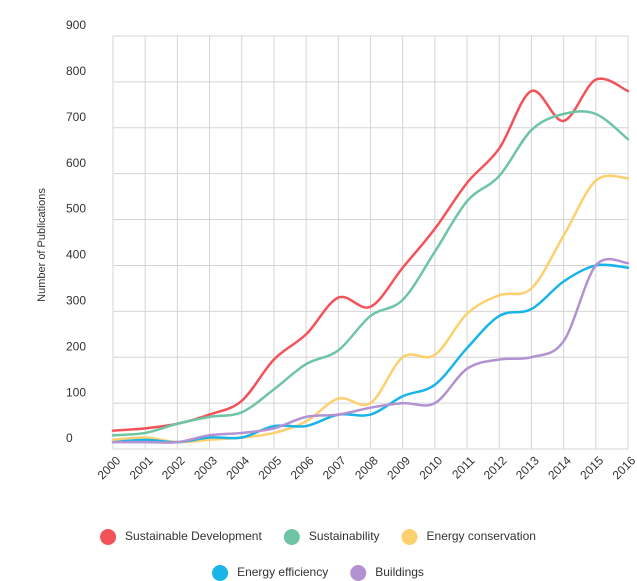 The image size is (637, 581). Describe the element at coordinates (481, 536) in the screenshot. I see `legend-label: Energy conservation` at that location.